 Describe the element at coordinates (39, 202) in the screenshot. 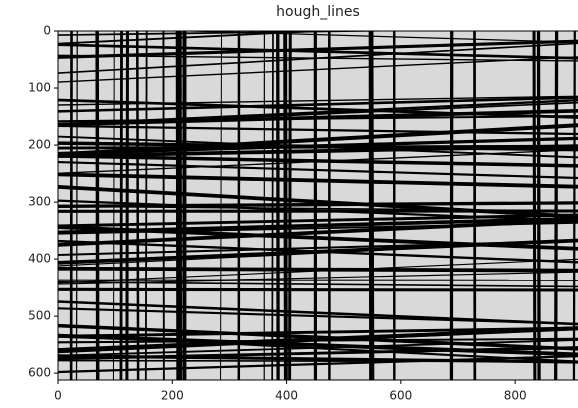

I see `y-tick-label: 300` at that location.